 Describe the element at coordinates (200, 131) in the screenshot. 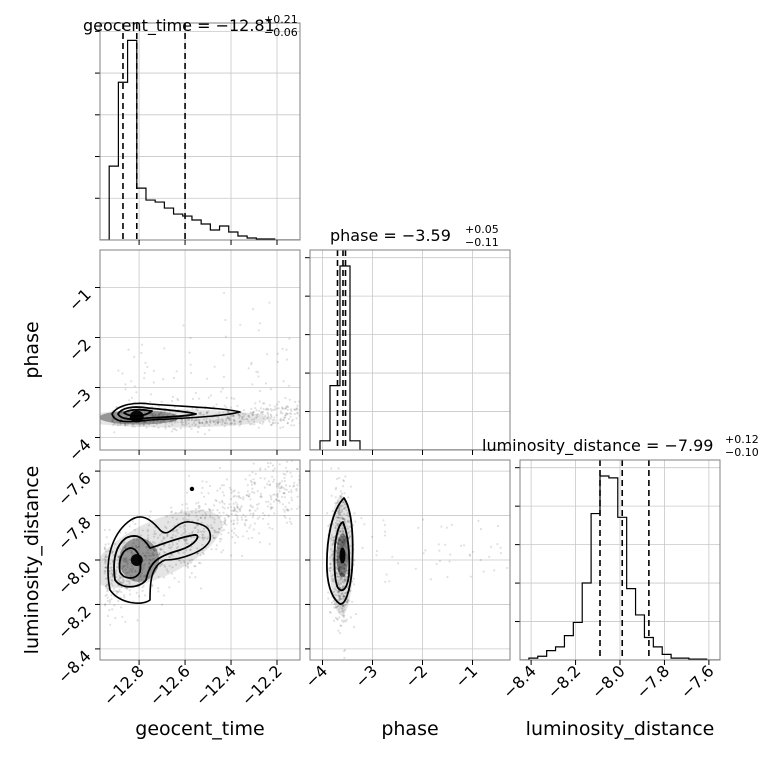

I see `panel-border` at that location.